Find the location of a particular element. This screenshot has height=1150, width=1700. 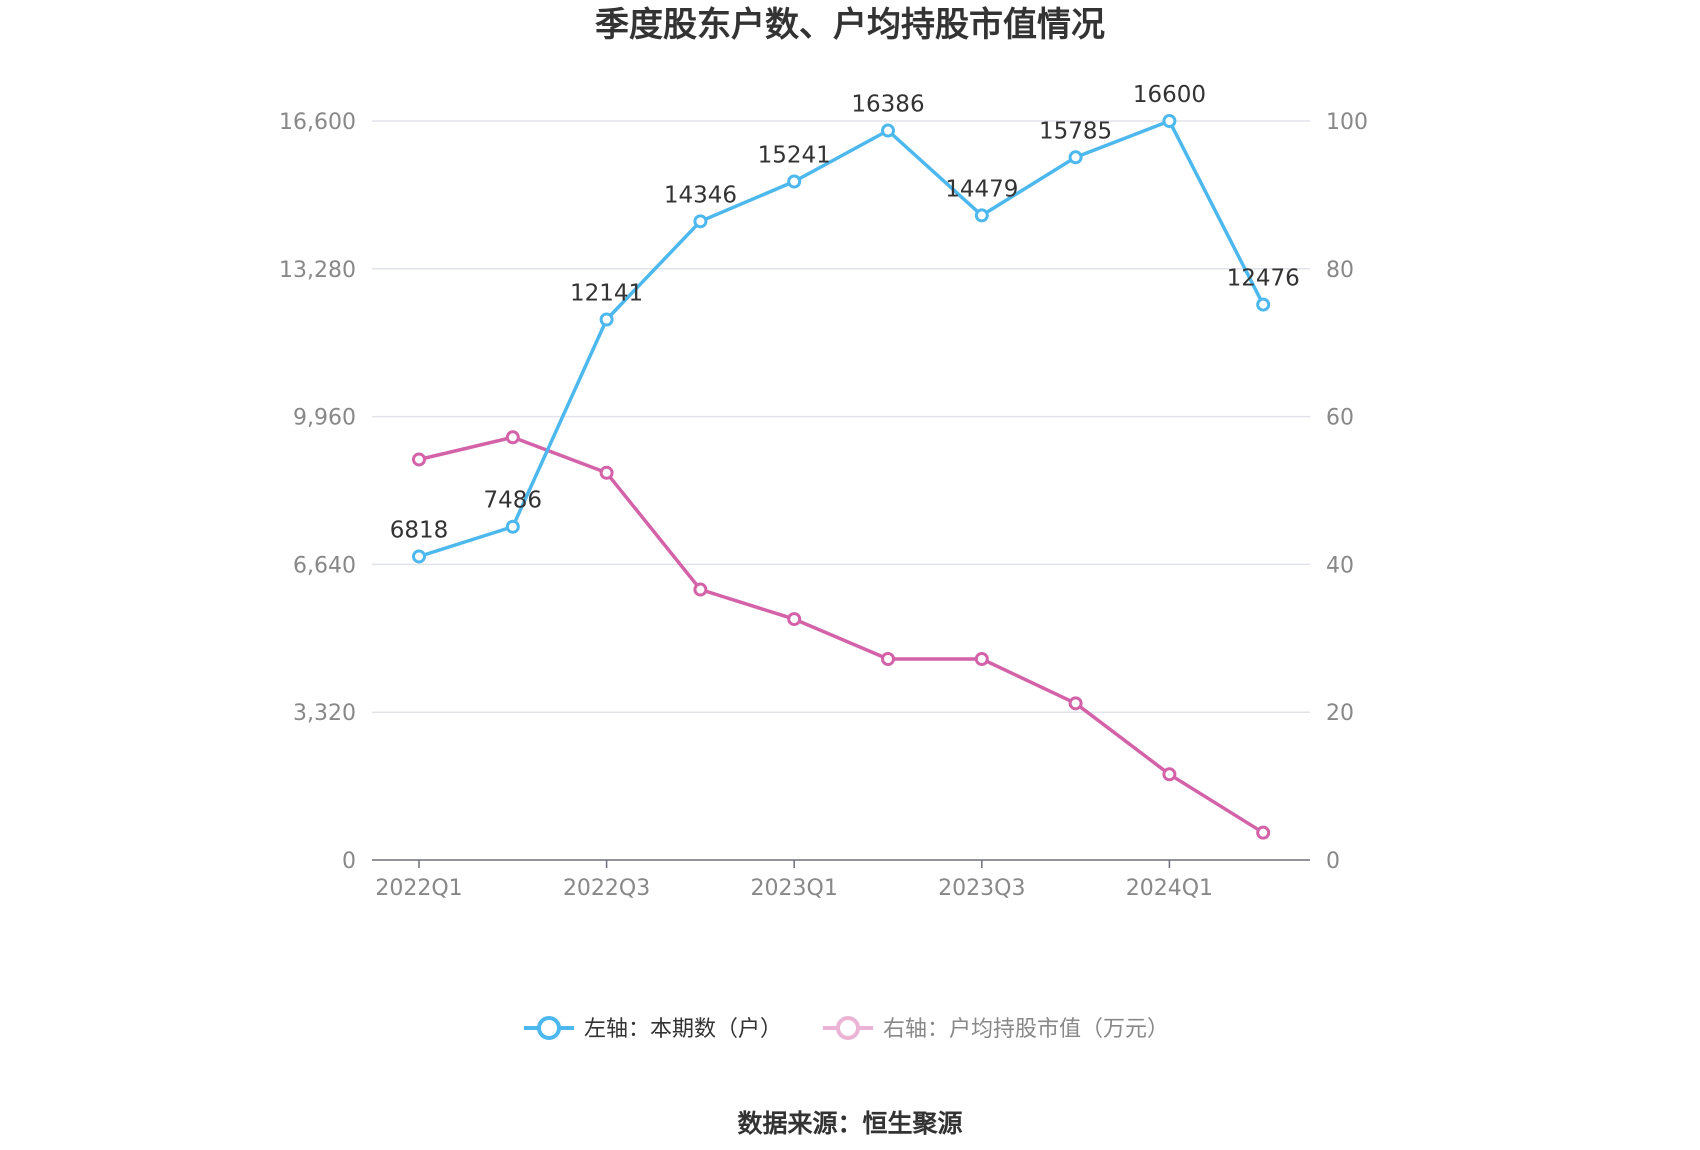

y-right-tick-label: 40 is located at coordinates (1340, 565).